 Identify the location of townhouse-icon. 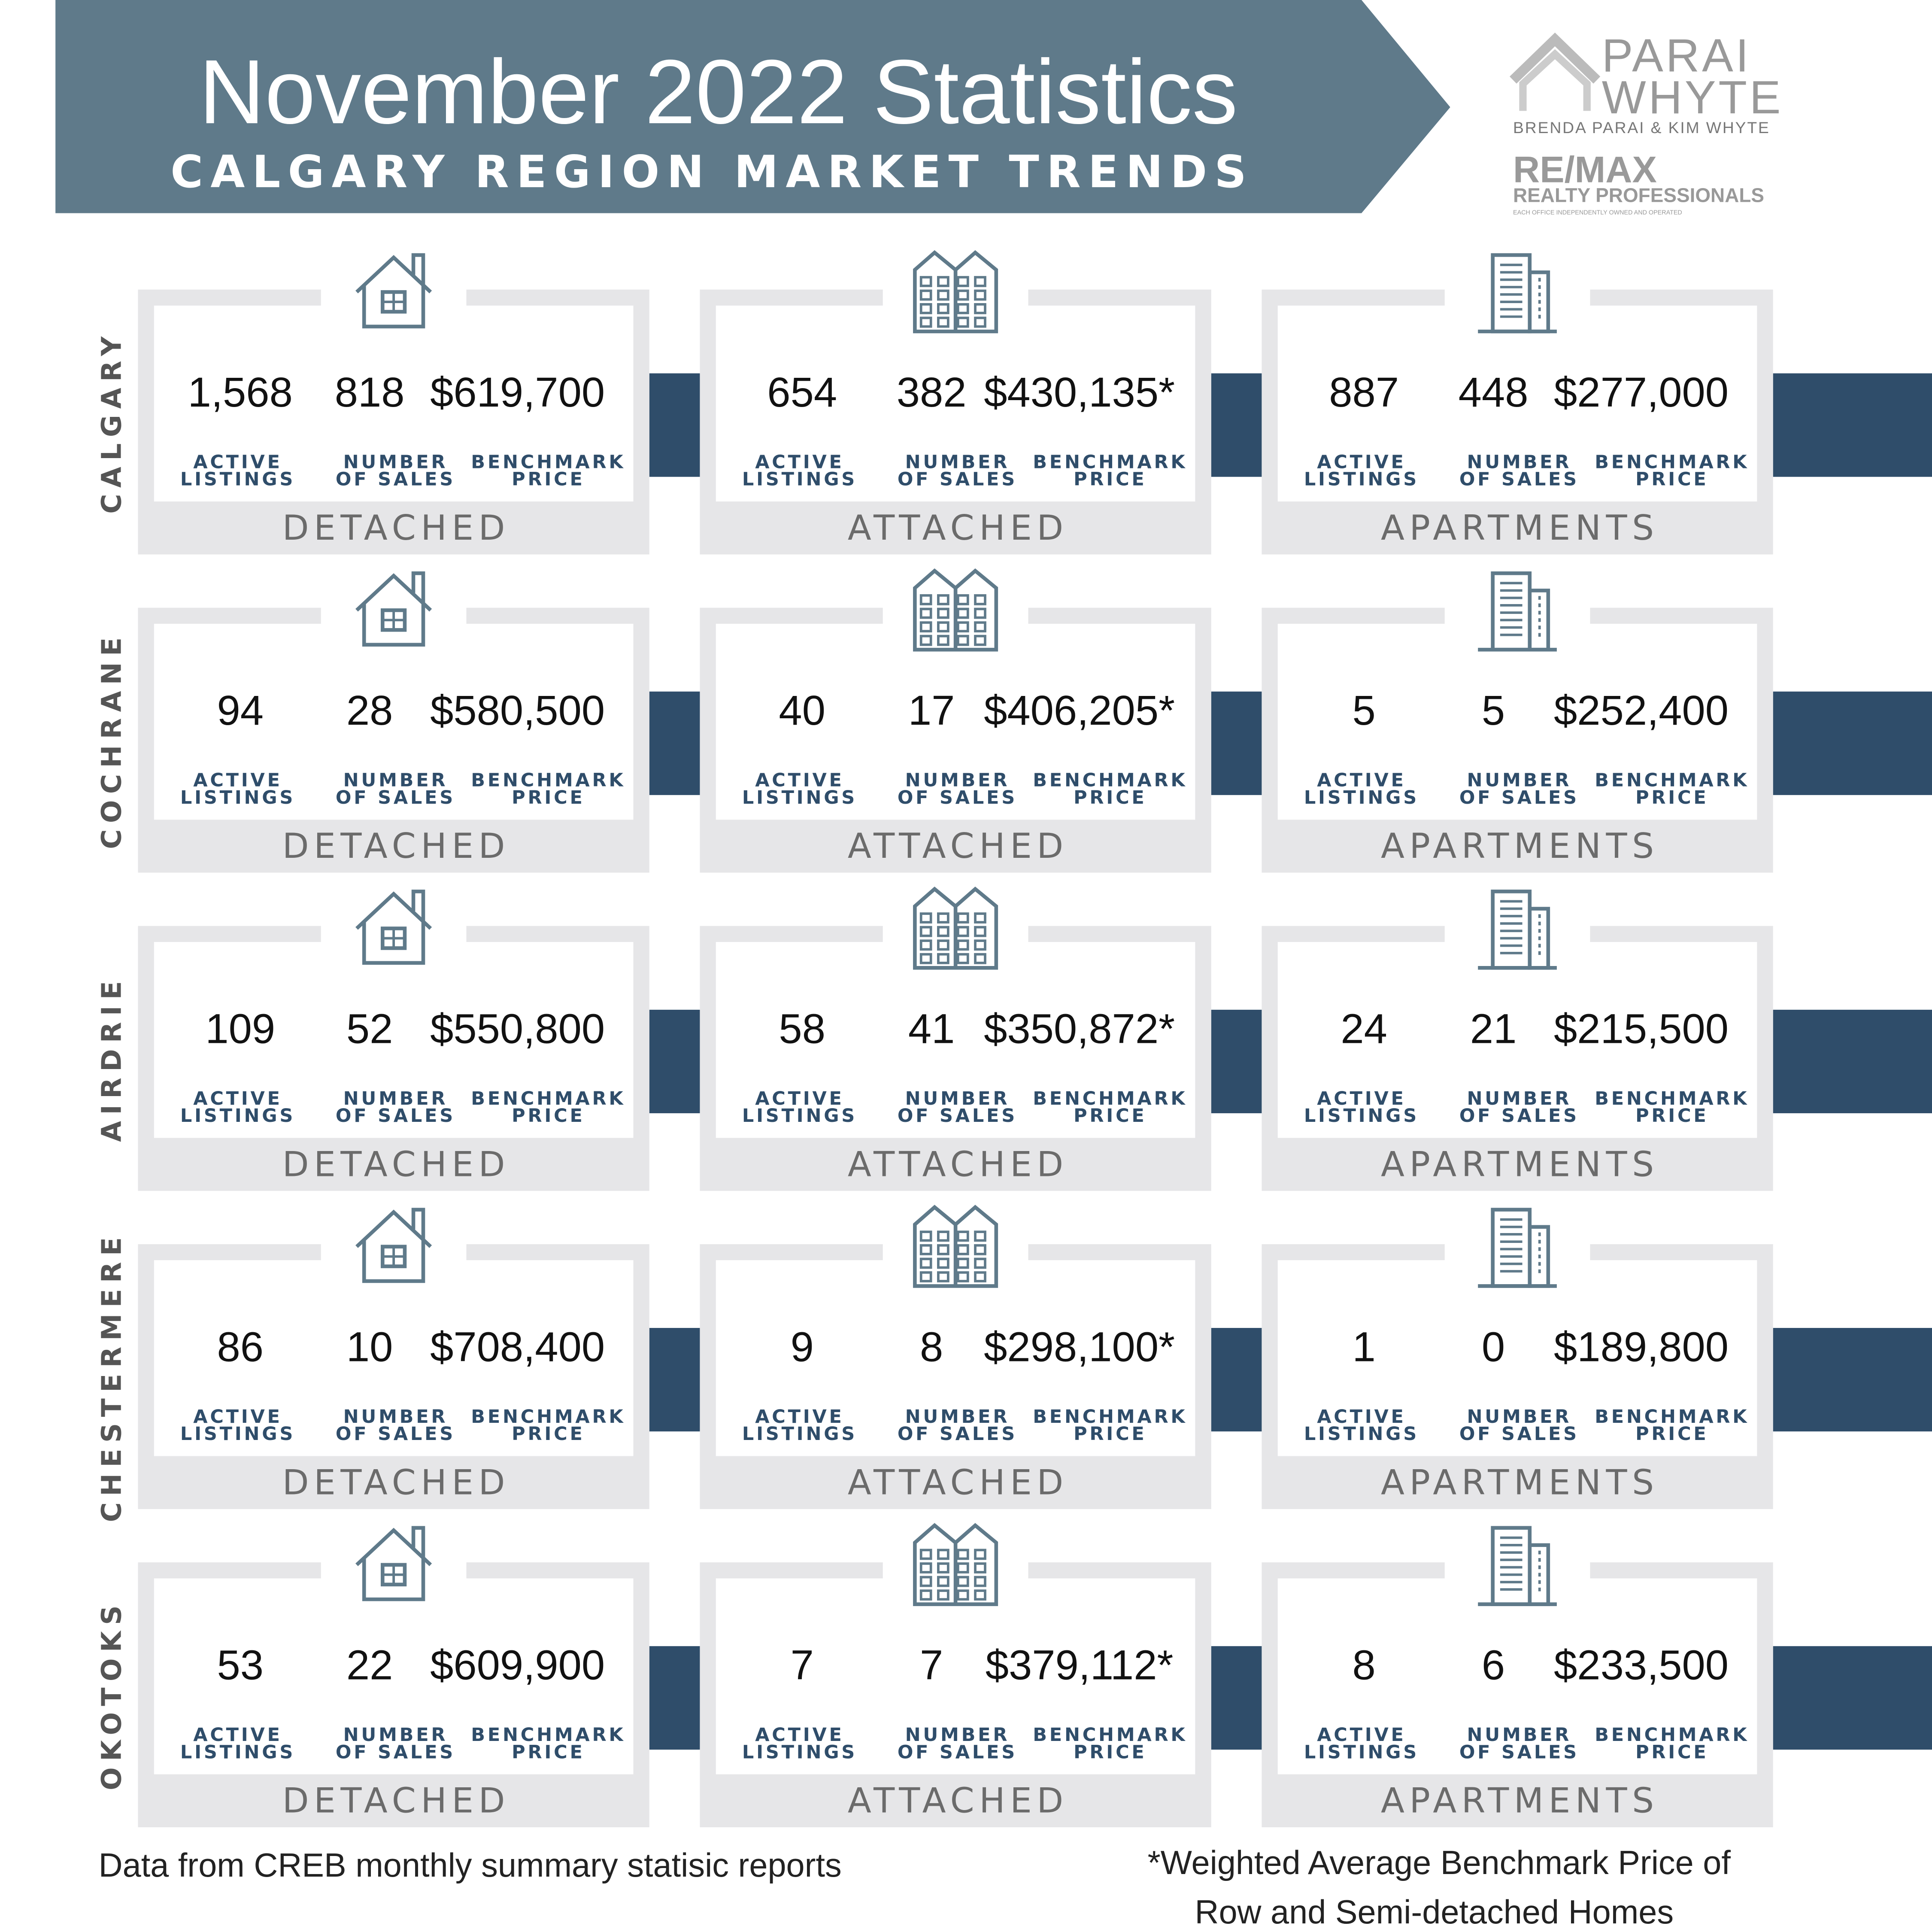
(955, 1565).